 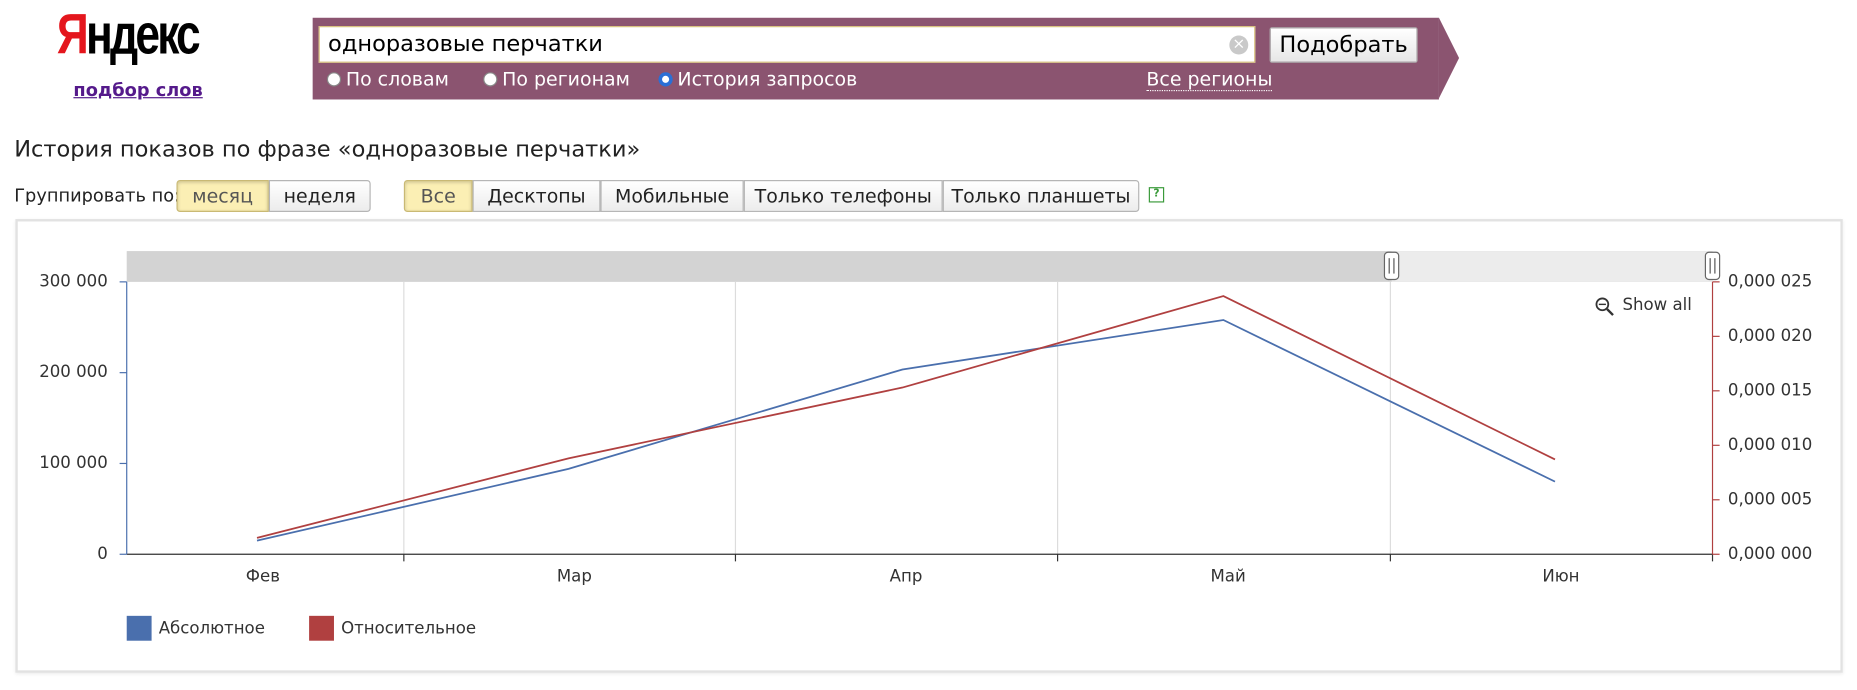 What do you see at coordinates (1560, 575) in the screenshot?
I see `x-tick-label: Июн` at bounding box center [1560, 575].